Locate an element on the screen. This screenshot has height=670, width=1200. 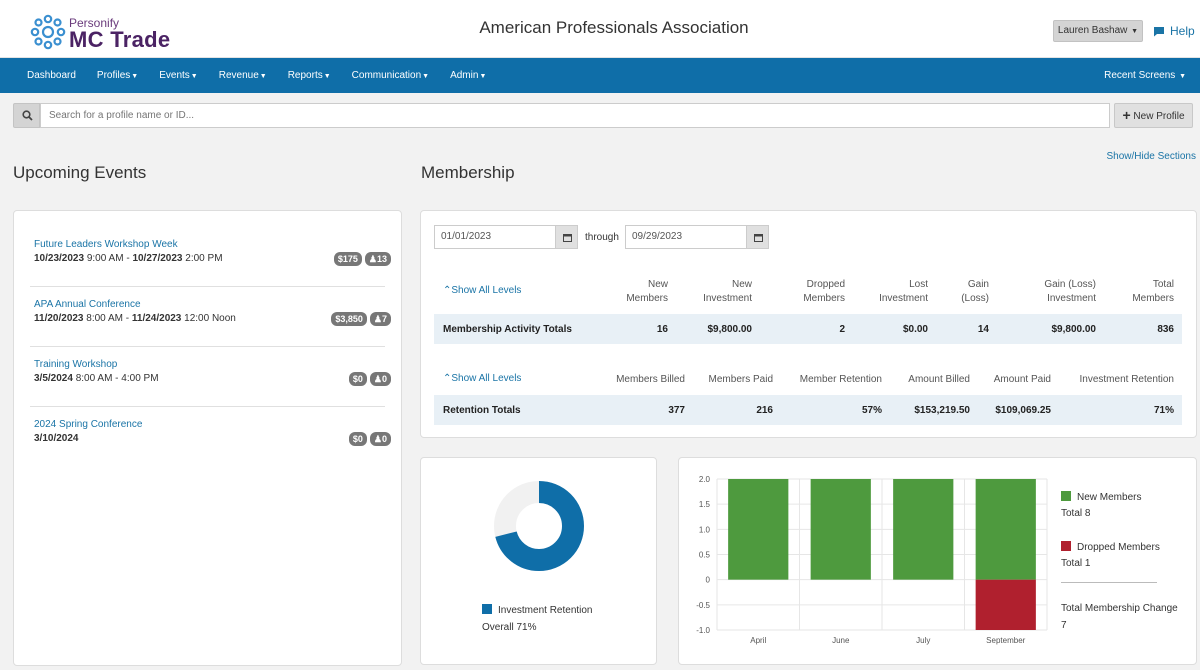
nav-reports: Reports▼ is located at coordinates (309, 75).